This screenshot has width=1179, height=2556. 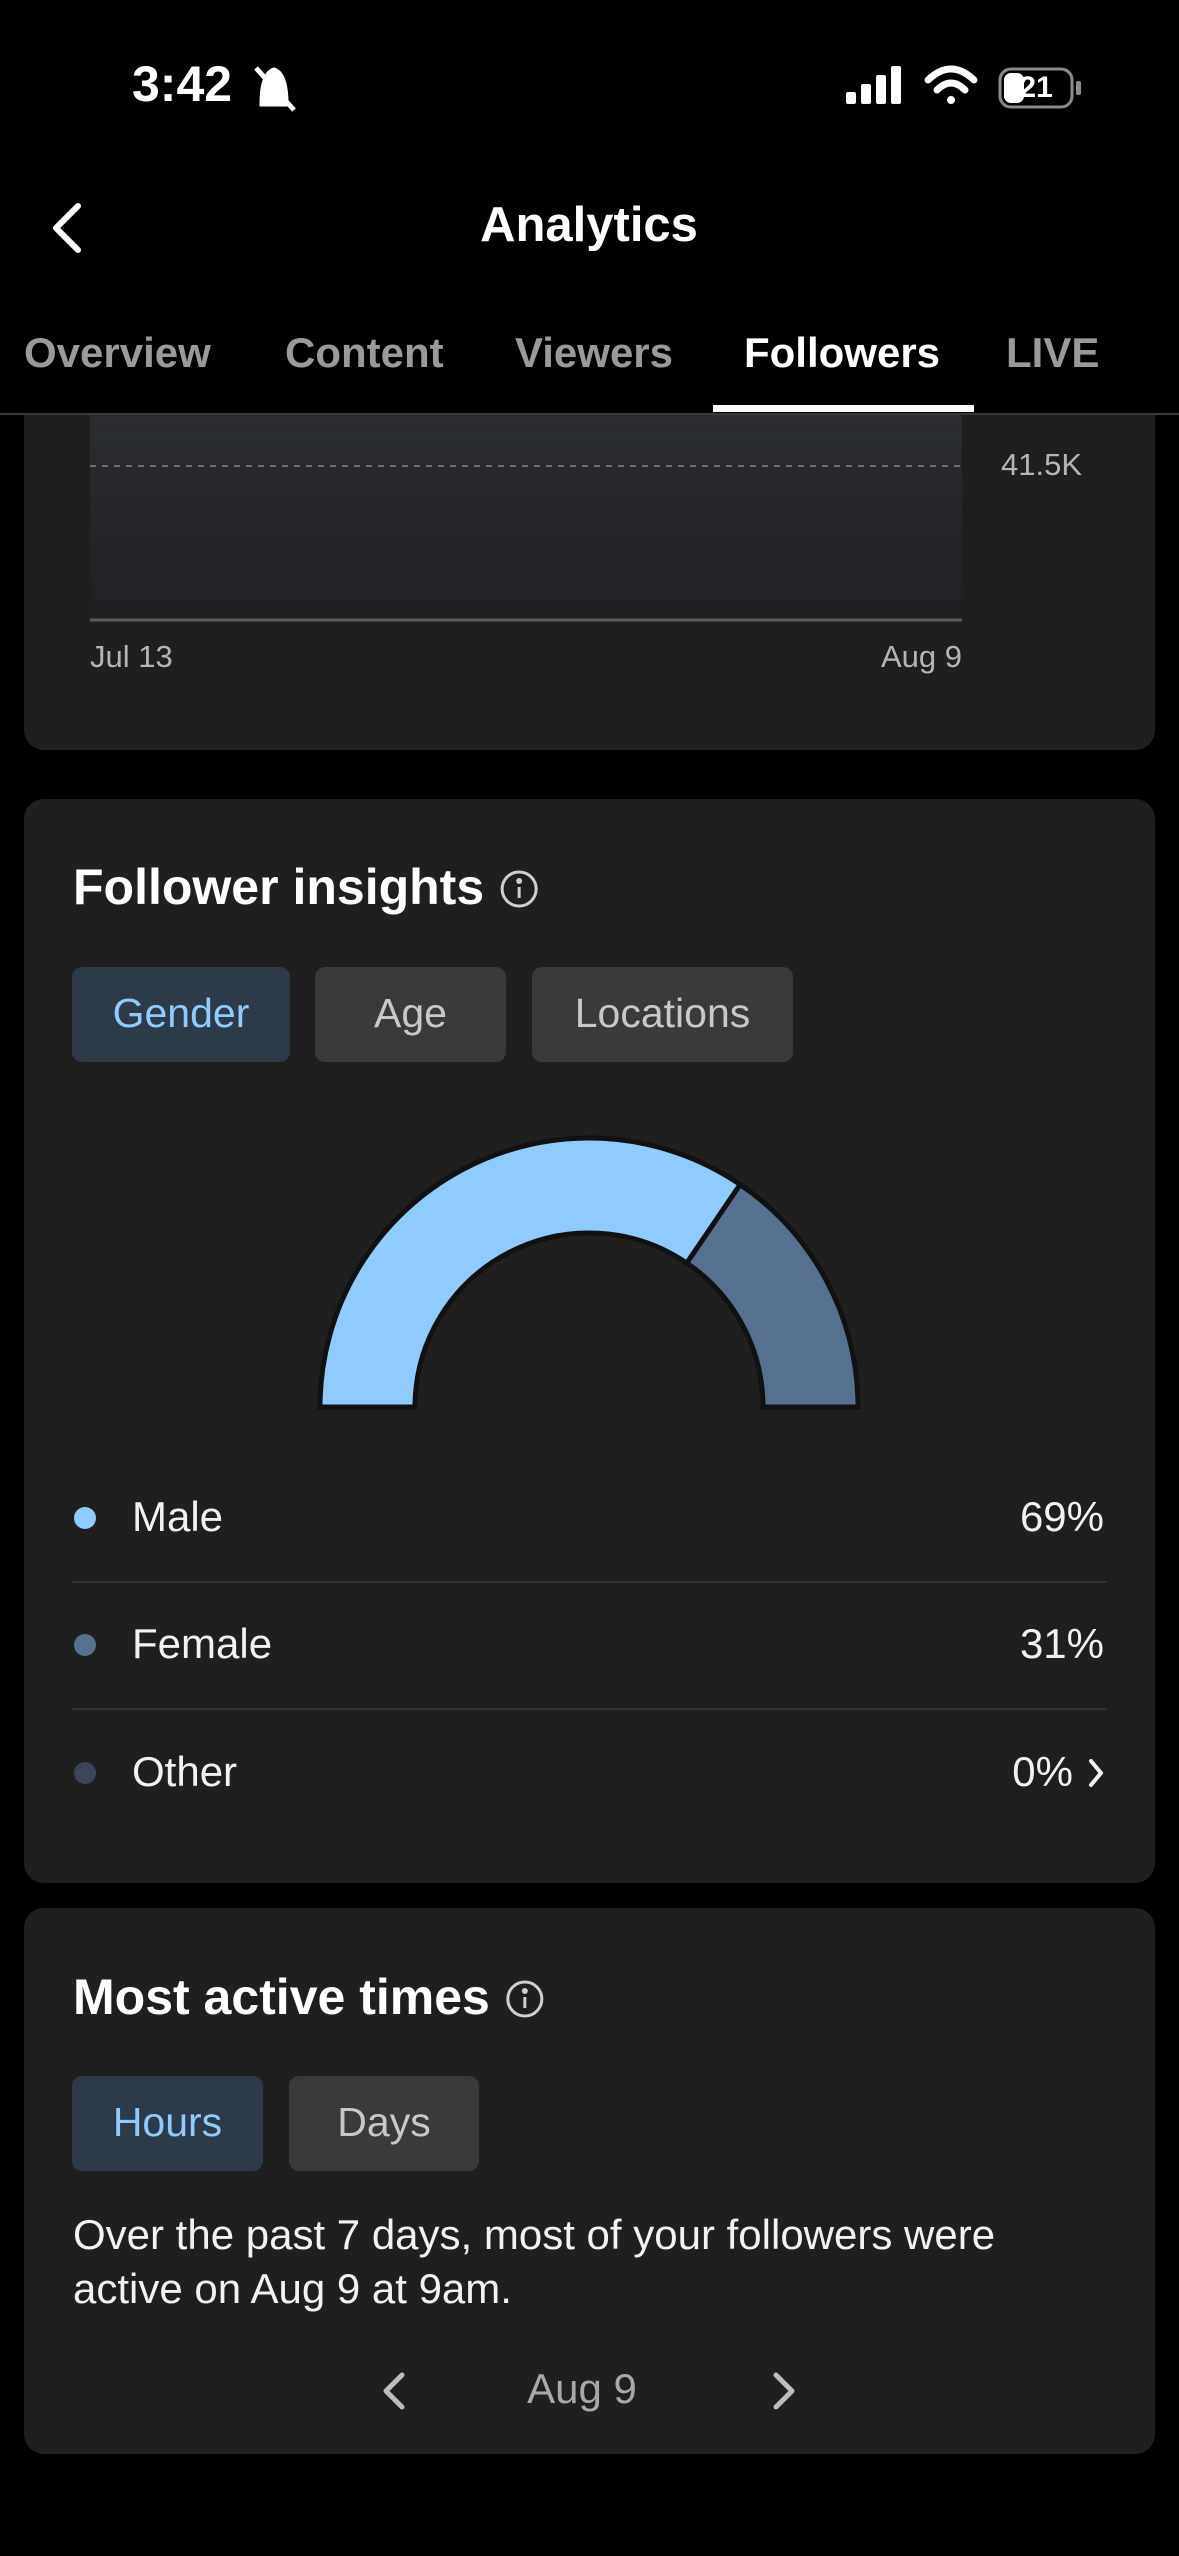 I want to click on legend-label: Male, so click(x=177, y=1516).